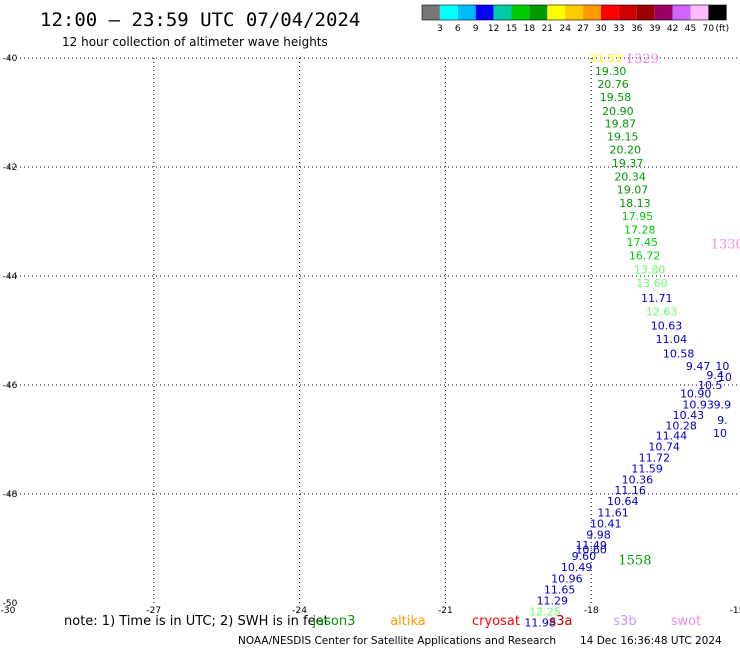 Image resolution: width=740 pixels, height=650 pixels. Describe the element at coordinates (624, 621) in the screenshot. I see `satellite-legend-s3b: s3b` at that location.